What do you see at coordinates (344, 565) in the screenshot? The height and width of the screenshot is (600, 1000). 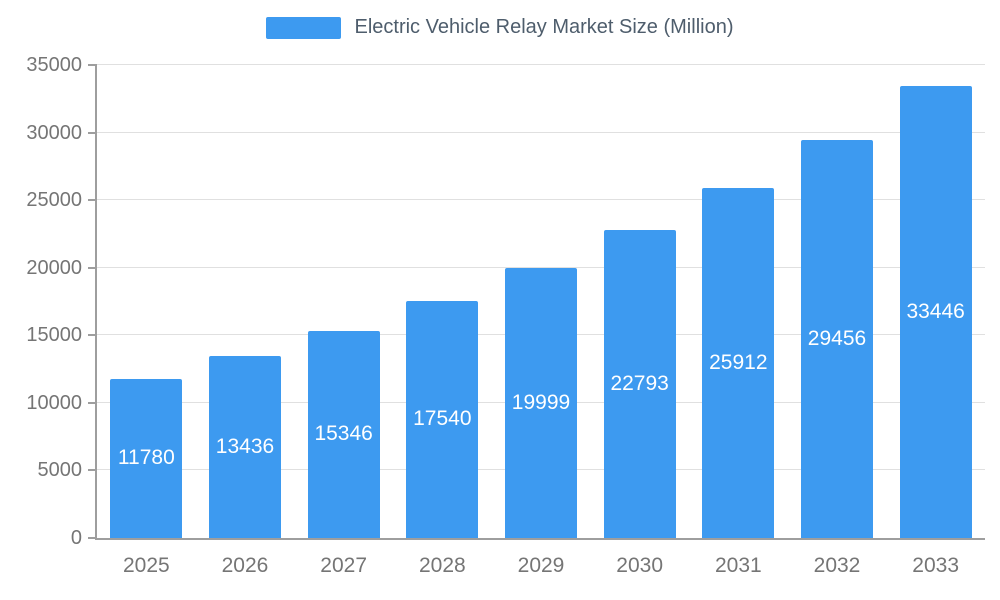 I see `x-axis-tick-label: 2027` at bounding box center [344, 565].